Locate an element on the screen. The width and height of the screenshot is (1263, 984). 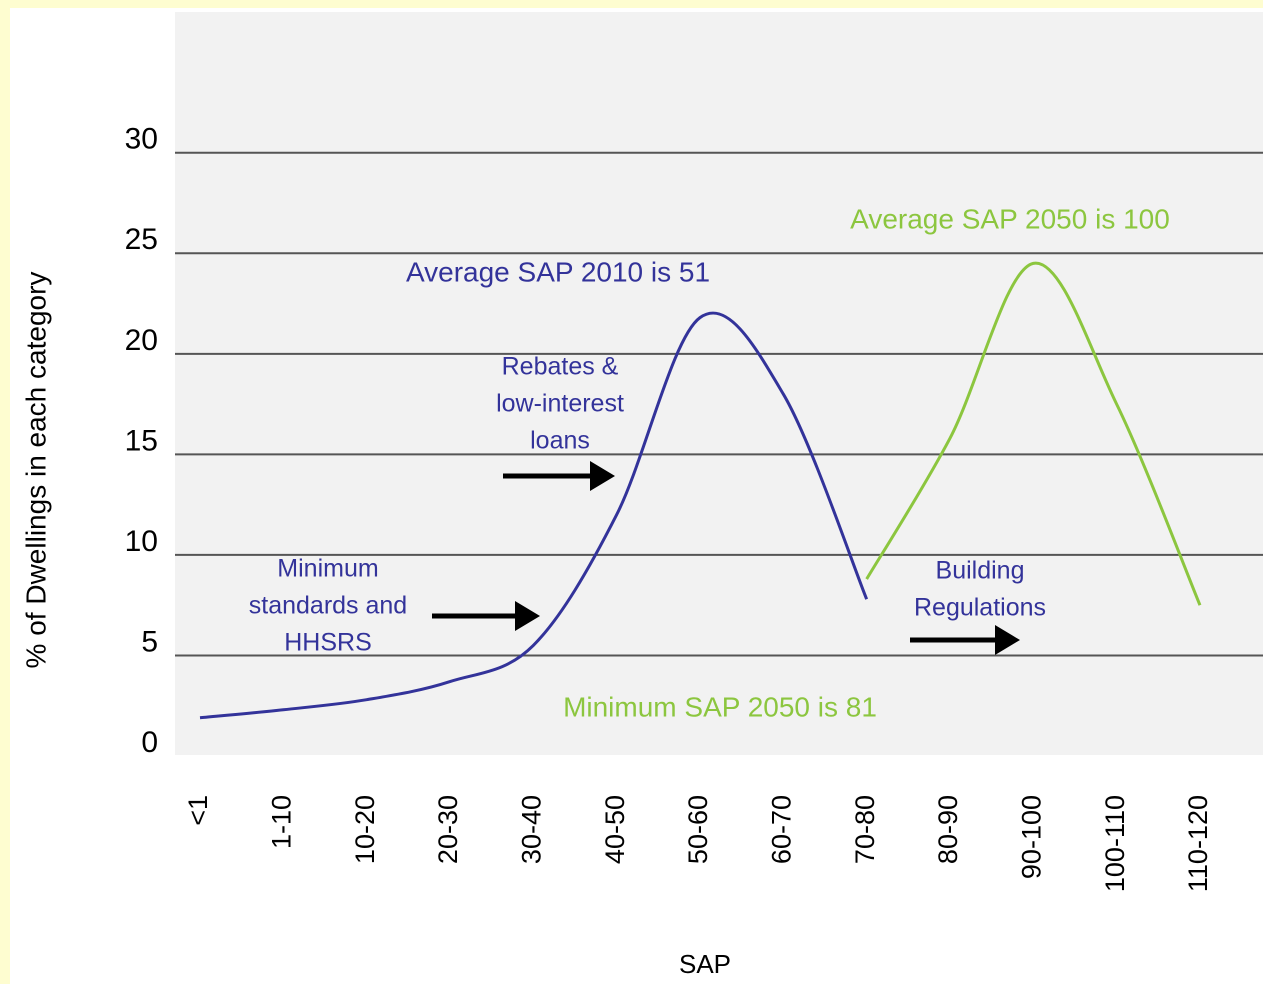
y-axis-label: % of Dwellings in each category is located at coordinates (35, 470).